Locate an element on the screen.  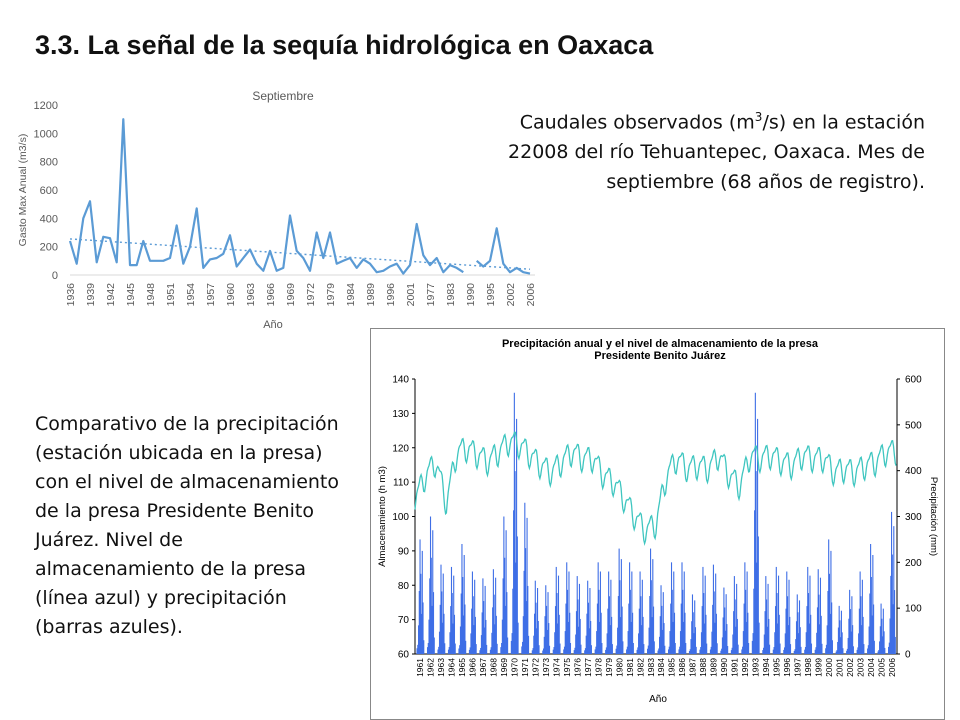
x-tick-label: 1993 is located at coordinates (756, 667).